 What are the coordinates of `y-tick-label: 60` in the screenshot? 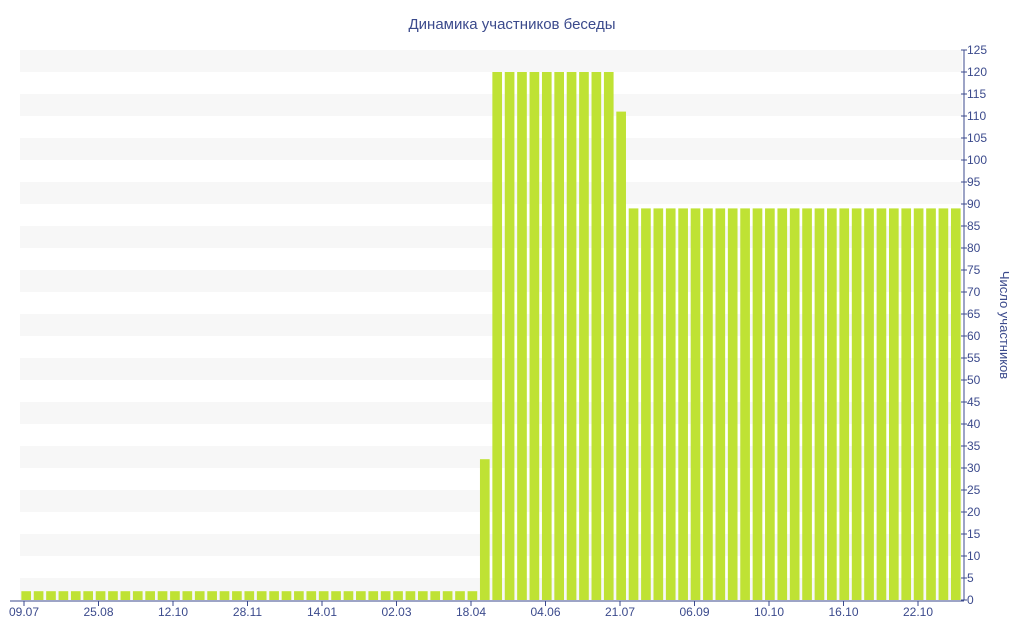 It's located at (974, 336).